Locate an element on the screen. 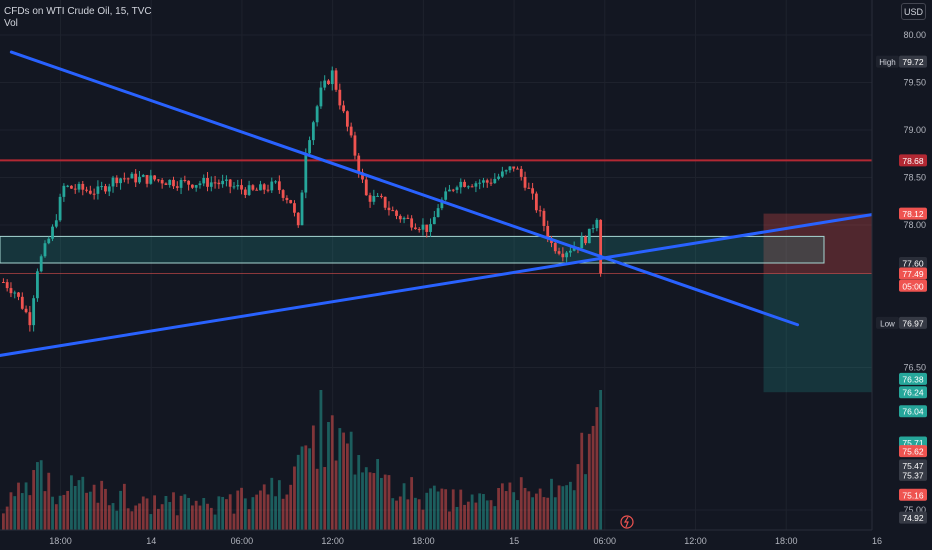 The image size is (932, 550). support-zone is located at coordinates (412, 249).